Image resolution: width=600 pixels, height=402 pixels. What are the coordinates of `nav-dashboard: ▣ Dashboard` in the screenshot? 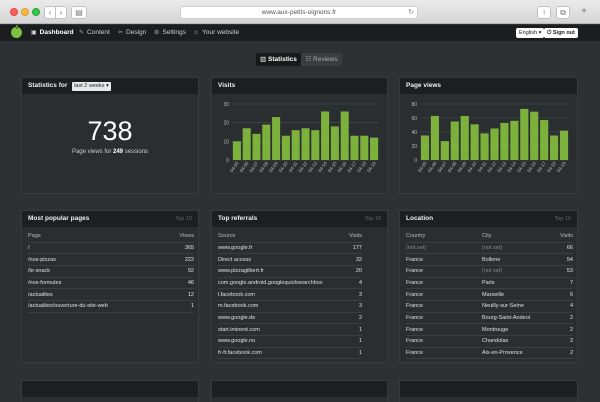 It's located at (52, 33).